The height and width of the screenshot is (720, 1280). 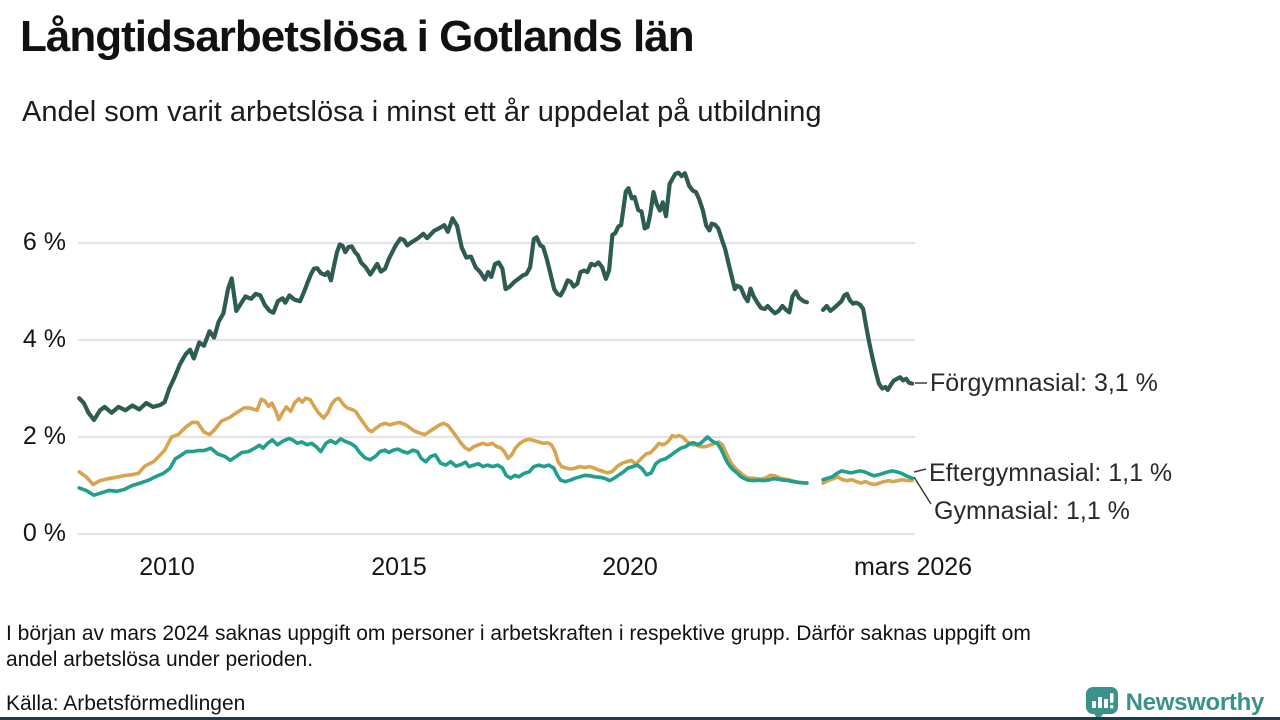 I want to click on y-axis-tick-6: 6 %, so click(x=44, y=242).